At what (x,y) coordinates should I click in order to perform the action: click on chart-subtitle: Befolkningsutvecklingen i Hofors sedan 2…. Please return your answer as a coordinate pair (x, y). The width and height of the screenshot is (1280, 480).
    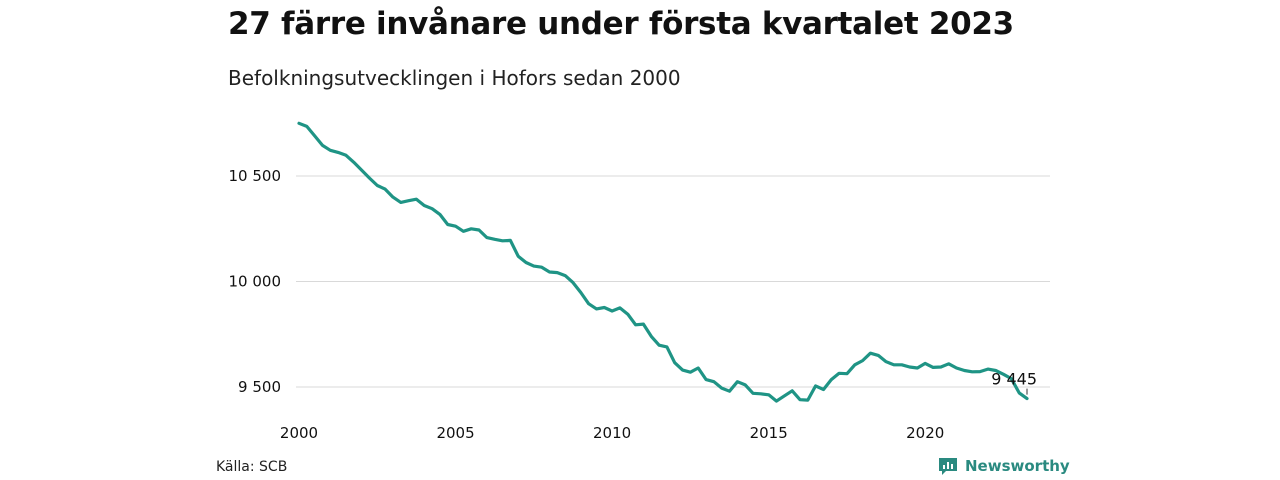
    Looking at the image, I should click on (454, 78).